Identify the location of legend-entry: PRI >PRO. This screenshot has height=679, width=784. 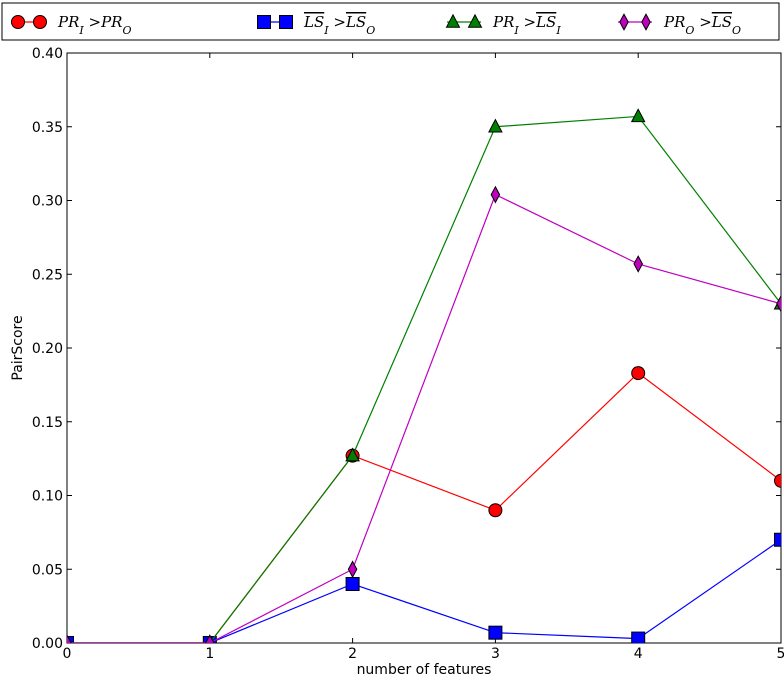
(71, 25).